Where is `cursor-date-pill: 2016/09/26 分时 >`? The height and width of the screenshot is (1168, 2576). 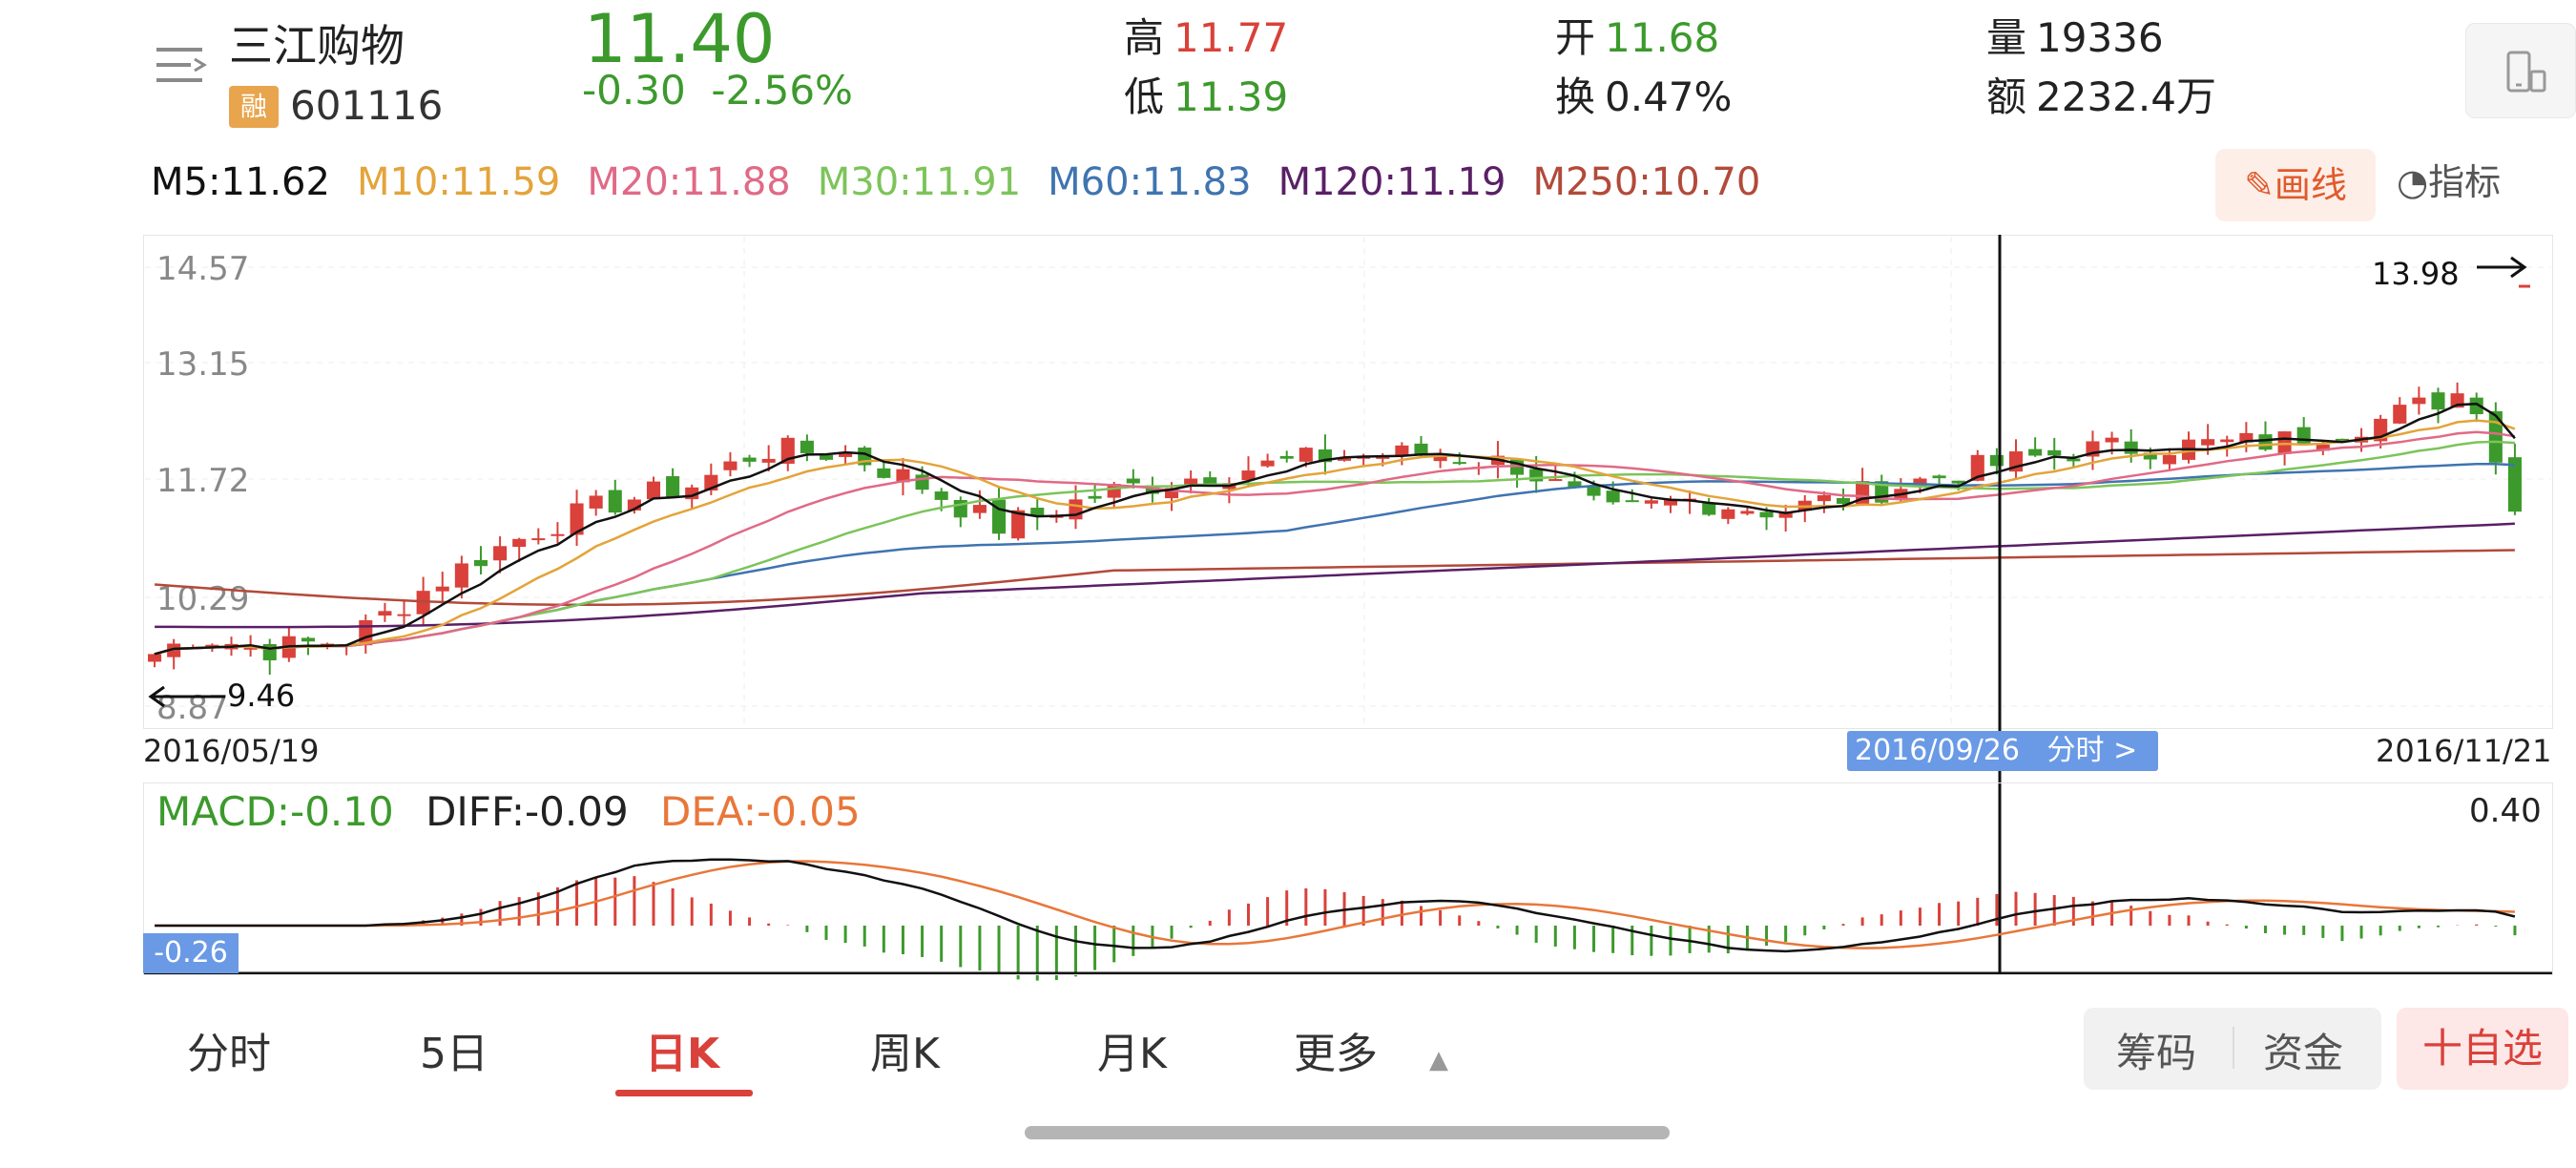 cursor-date-pill: 2016/09/26 分时 > is located at coordinates (2002, 751).